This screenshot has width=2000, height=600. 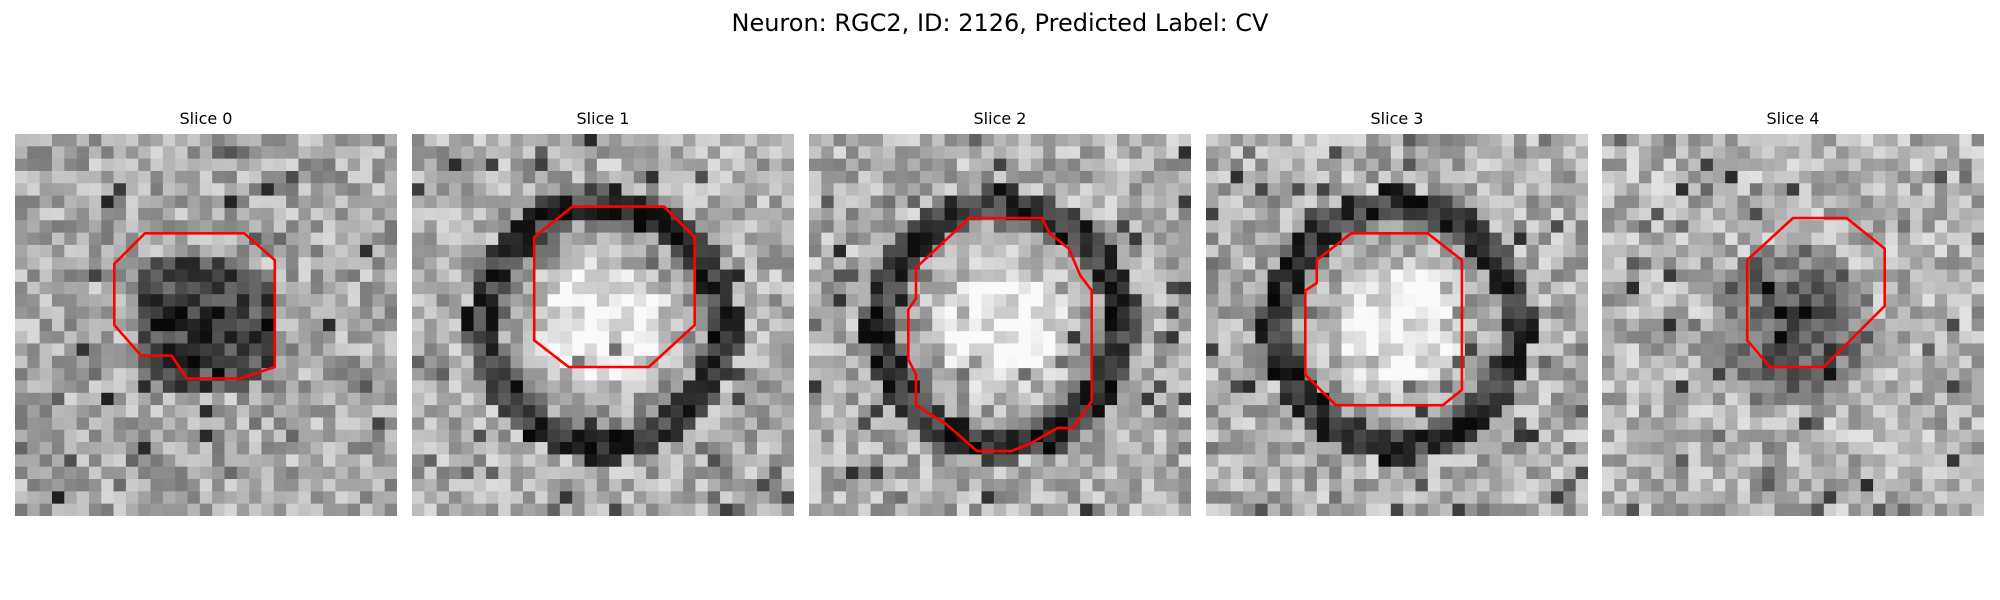 I want to click on slice-panel-2: Slice 2, so click(x=1000, y=312).